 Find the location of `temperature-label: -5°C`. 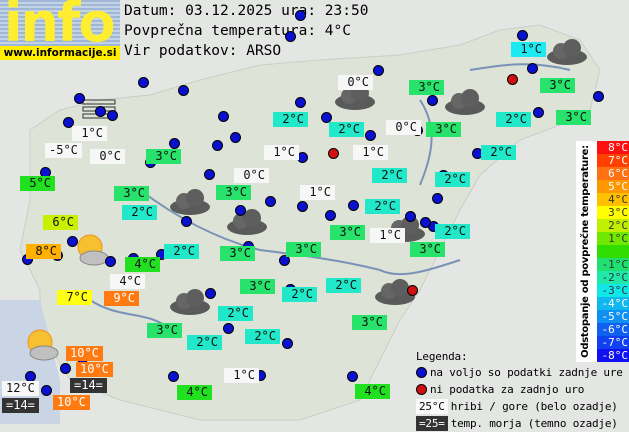

temperature-label: -5°C is located at coordinates (63, 150).